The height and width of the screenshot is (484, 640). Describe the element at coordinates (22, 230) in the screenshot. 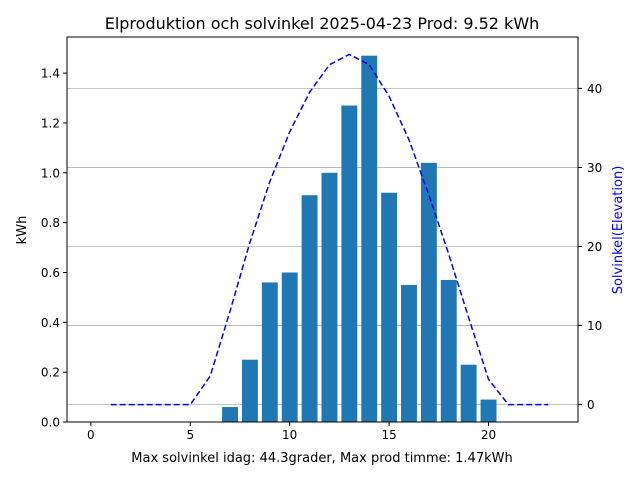

I see `y-axis-label: kWh` at that location.